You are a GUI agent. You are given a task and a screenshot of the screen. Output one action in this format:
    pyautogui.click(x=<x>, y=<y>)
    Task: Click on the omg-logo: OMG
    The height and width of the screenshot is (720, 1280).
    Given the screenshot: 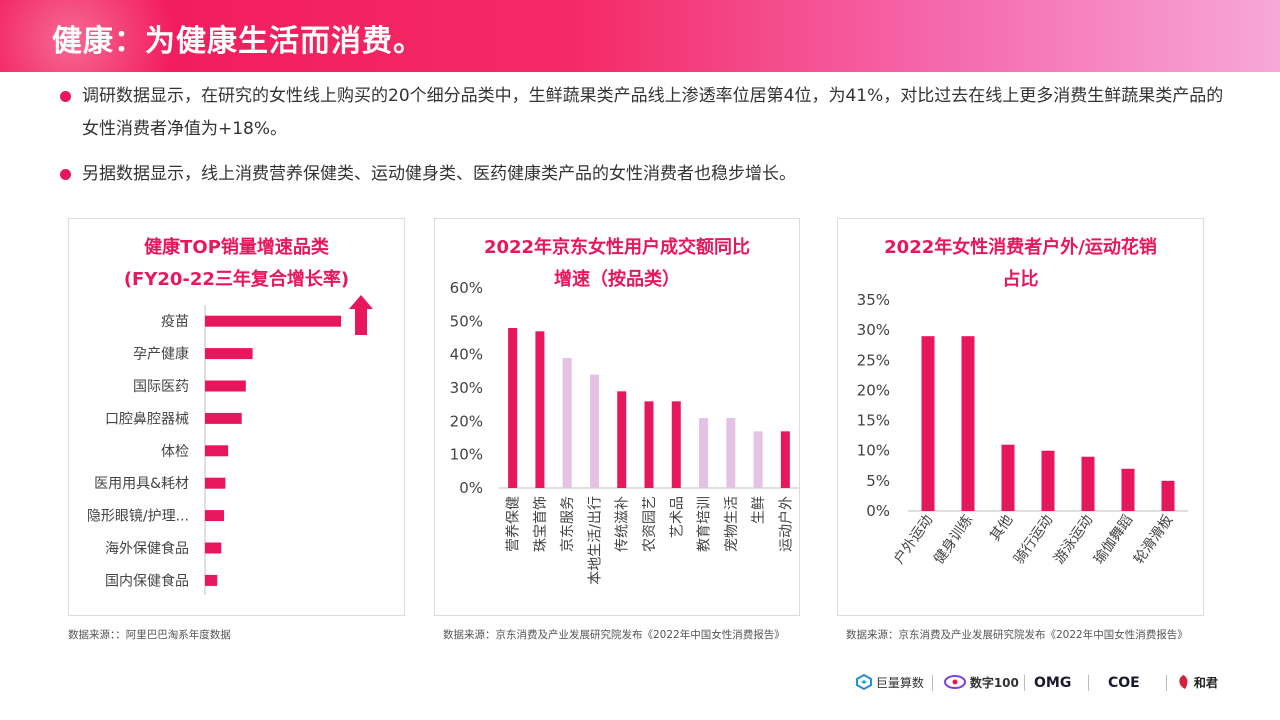 What is the action you would take?
    pyautogui.click(x=1053, y=683)
    